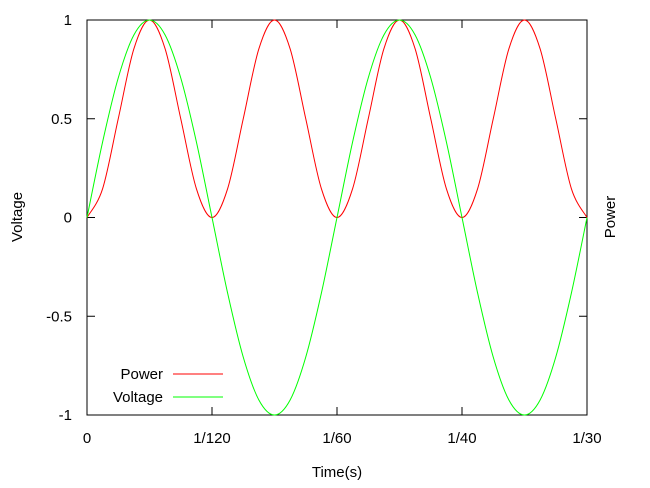  What do you see at coordinates (141, 374) in the screenshot?
I see `legend-label: Power` at bounding box center [141, 374].